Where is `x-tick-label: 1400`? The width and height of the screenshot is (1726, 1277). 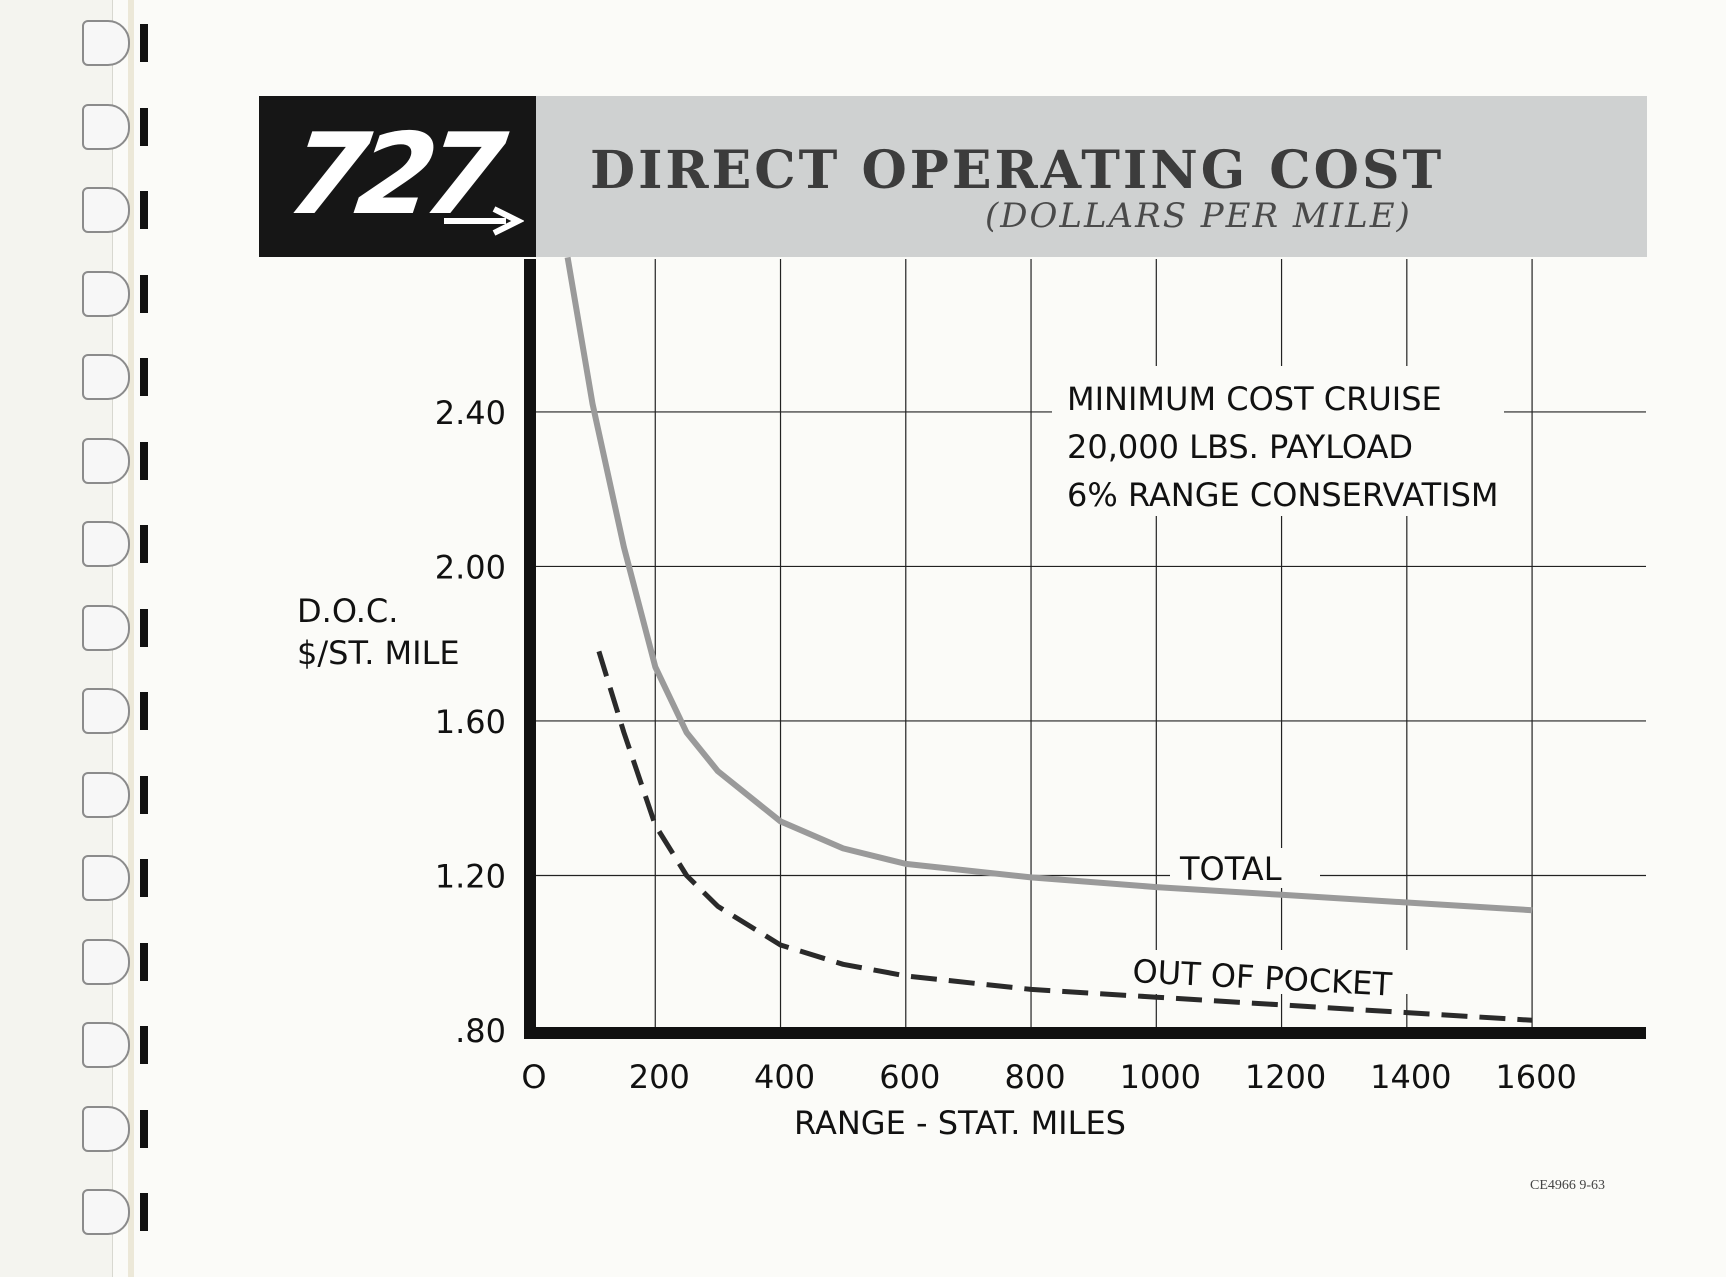 x-tick-label: 1400 is located at coordinates (1410, 1077).